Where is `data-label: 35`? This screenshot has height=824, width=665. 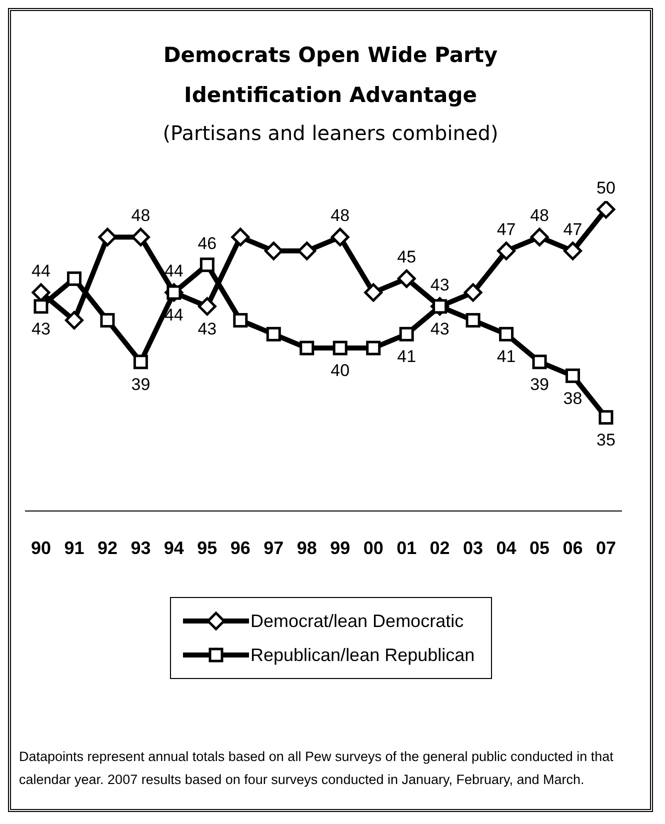
data-label: 35 is located at coordinates (606, 440).